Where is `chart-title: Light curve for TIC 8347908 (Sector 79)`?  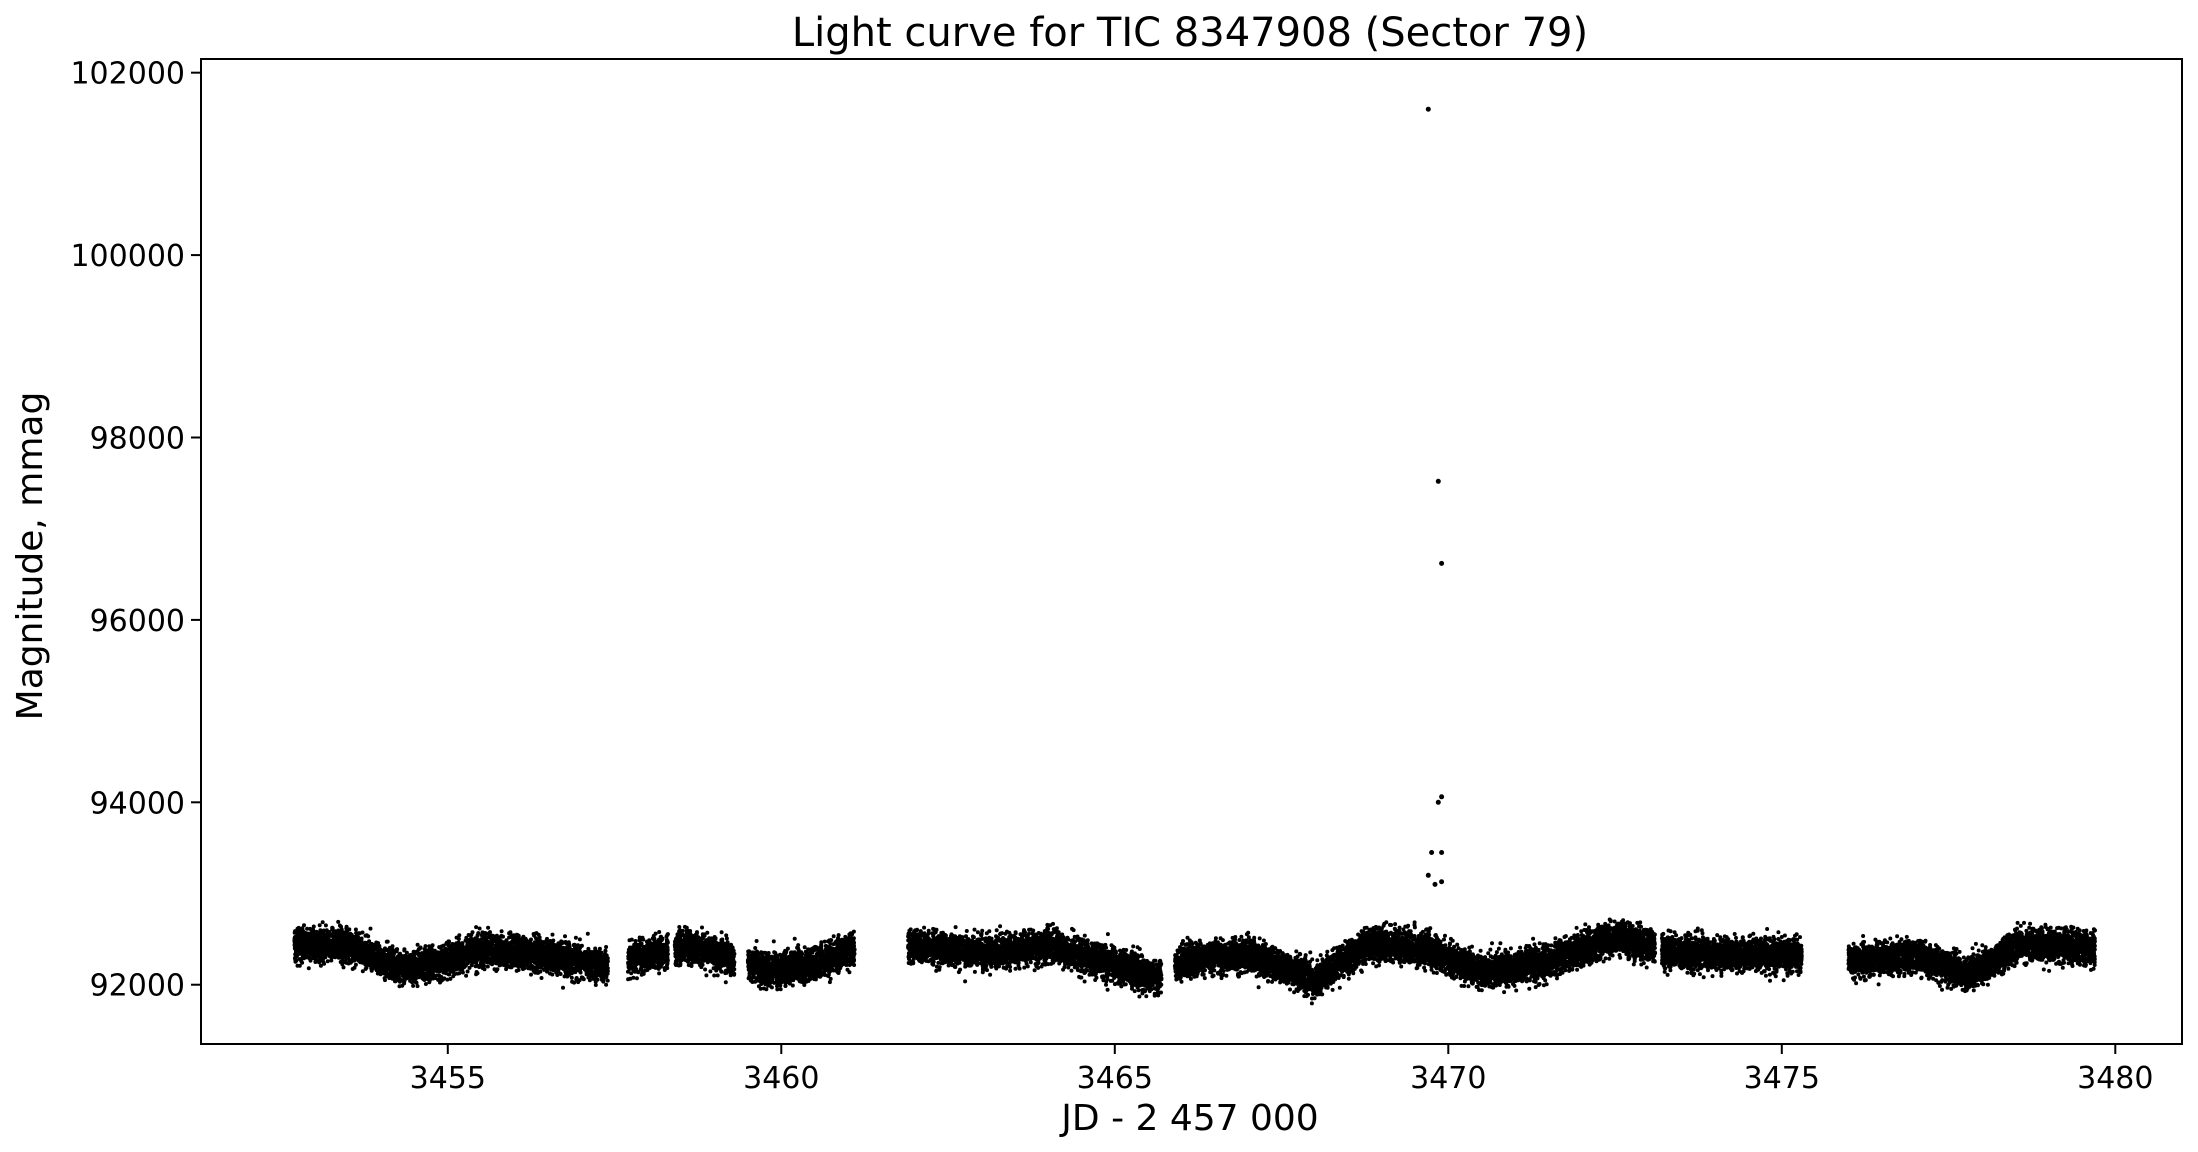
chart-title: Light curve for TIC 8347908 (Sector 79) is located at coordinates (1190, 33).